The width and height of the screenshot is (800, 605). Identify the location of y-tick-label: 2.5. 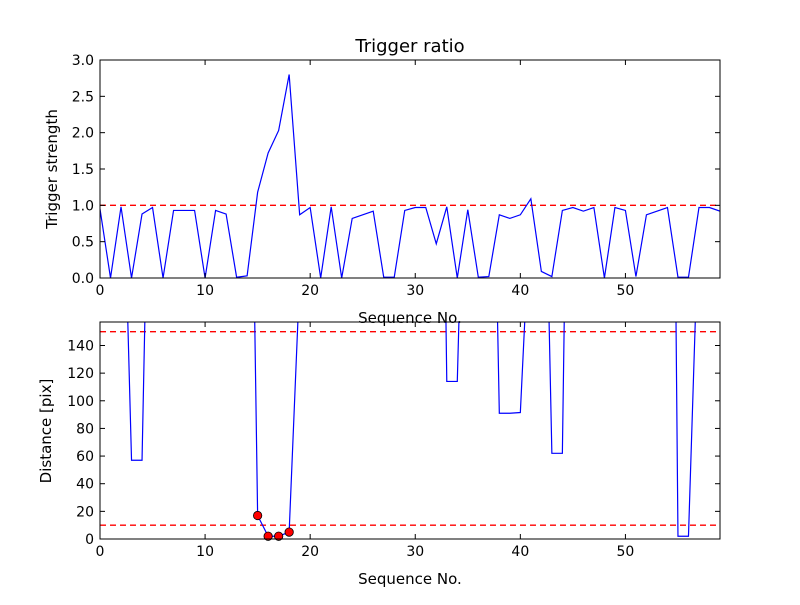
(83, 97).